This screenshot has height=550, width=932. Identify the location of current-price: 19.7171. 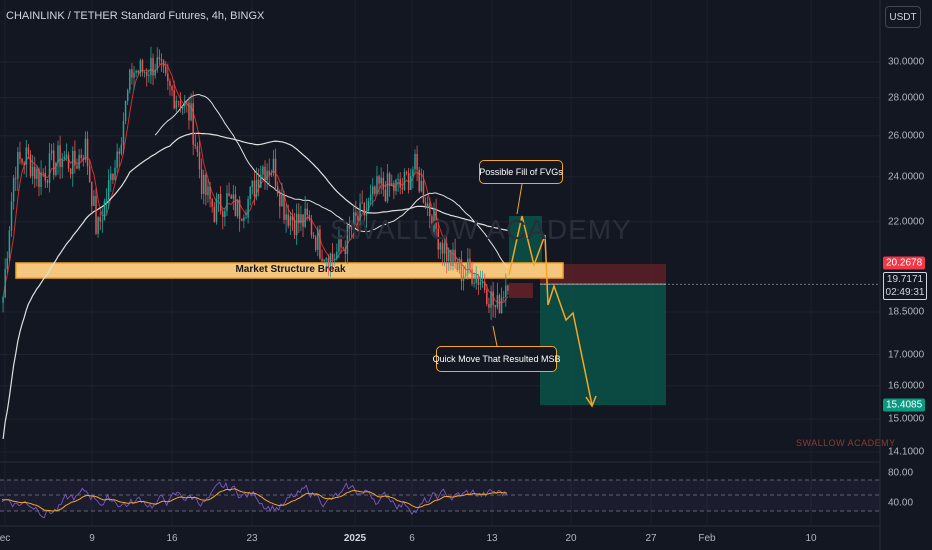
(905, 279).